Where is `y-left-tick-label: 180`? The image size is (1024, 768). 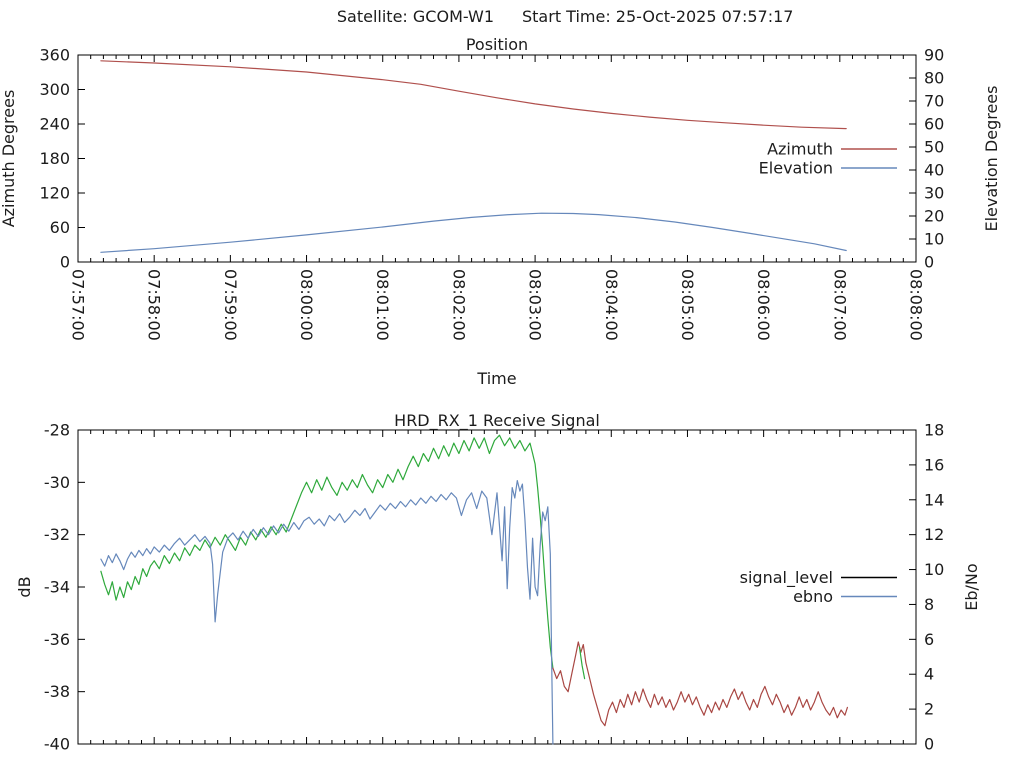
y-left-tick-label: 180 is located at coordinates (54, 158).